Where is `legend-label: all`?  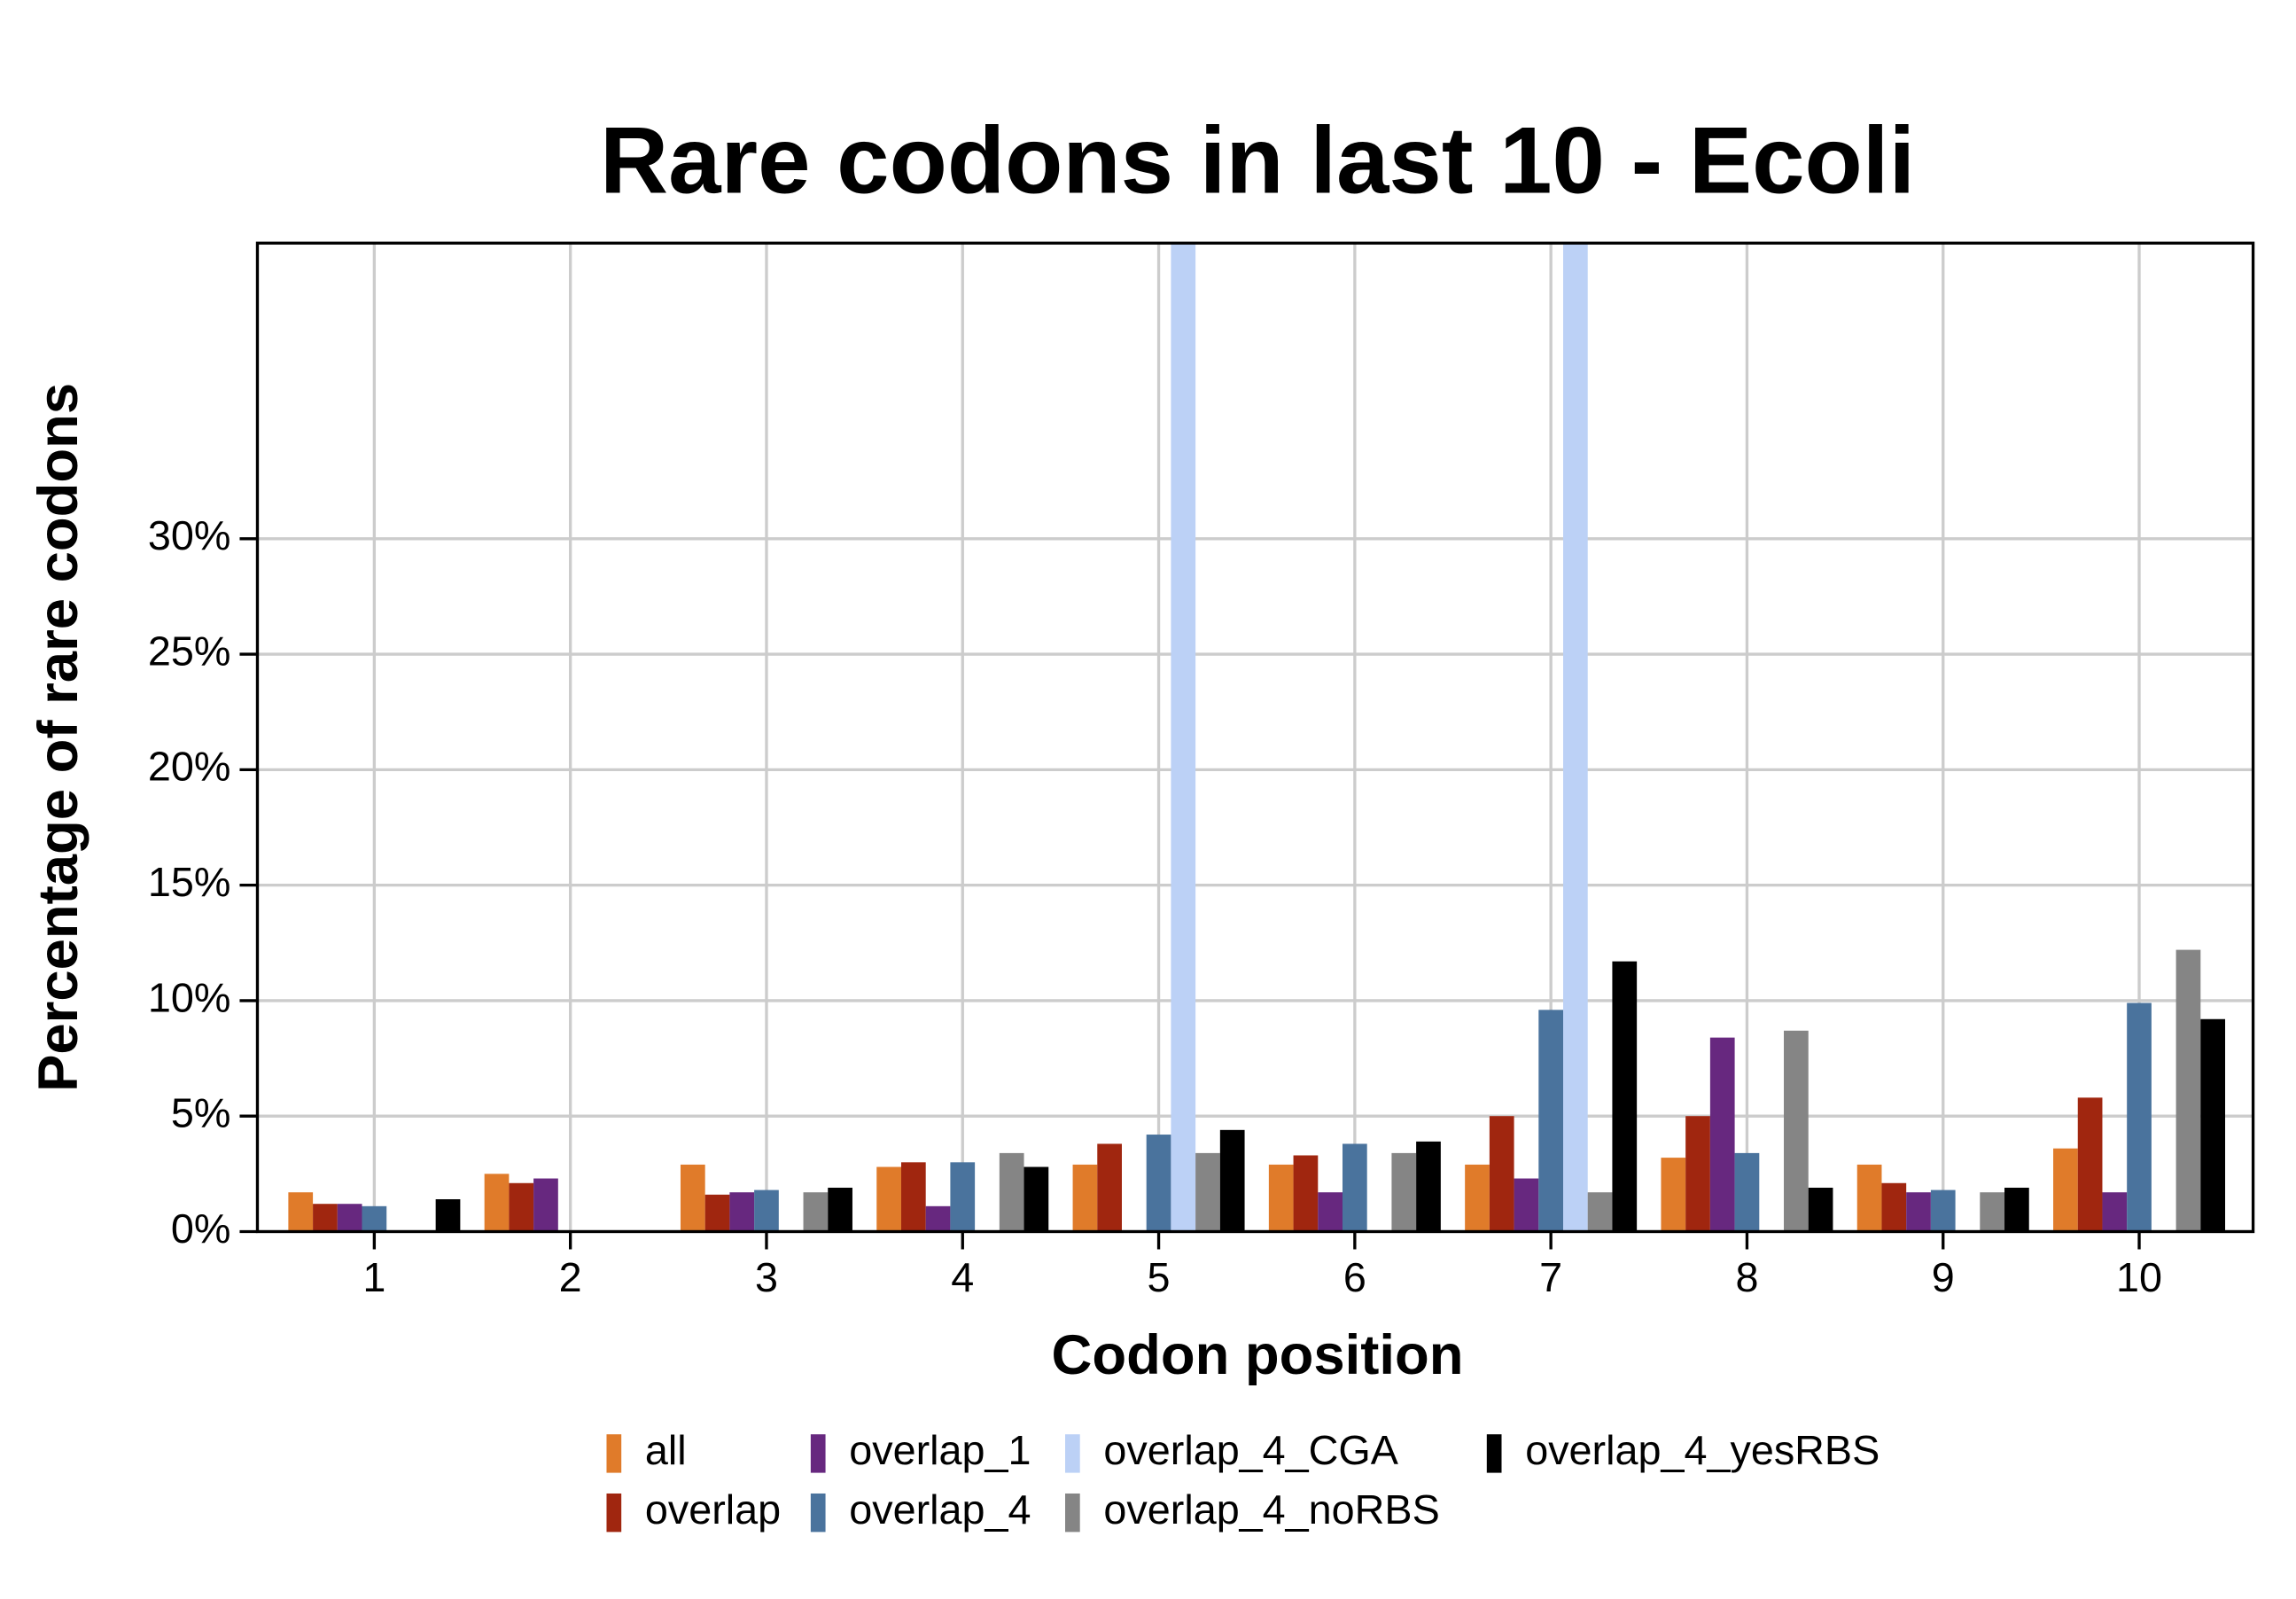 legend-label: all is located at coordinates (666, 1450).